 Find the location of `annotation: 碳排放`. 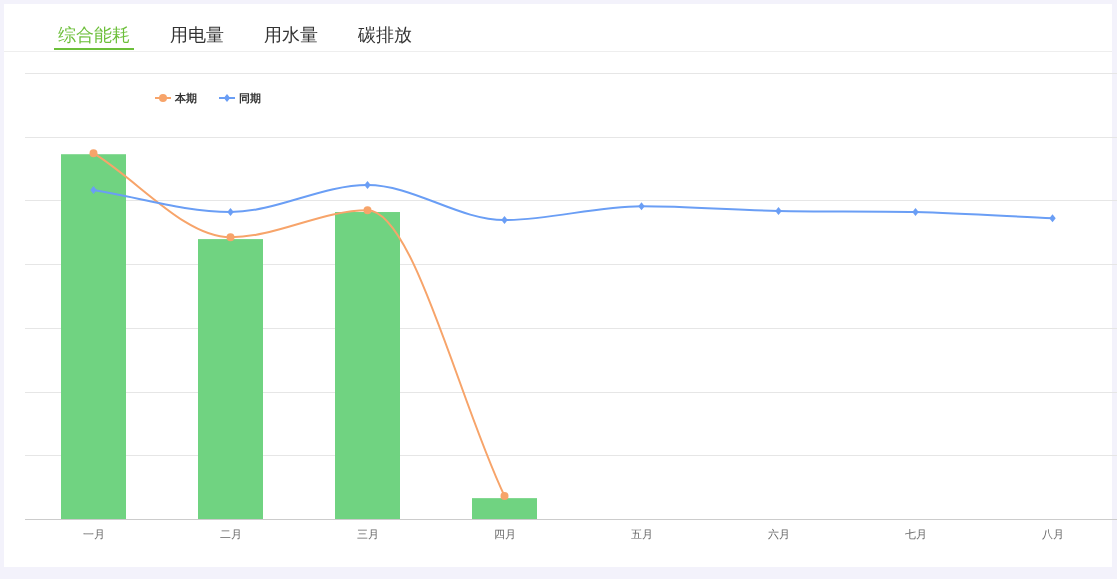

annotation: 碳排放 is located at coordinates (385, 34).